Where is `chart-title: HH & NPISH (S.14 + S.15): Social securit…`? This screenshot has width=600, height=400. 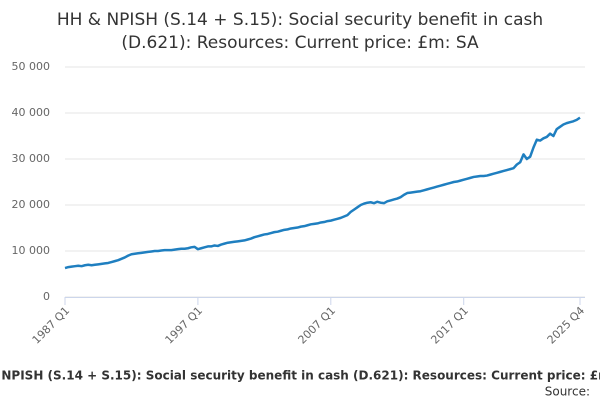
chart-title: HH & NPISH (S.14 + S.15): Social securit… is located at coordinates (300, 20).